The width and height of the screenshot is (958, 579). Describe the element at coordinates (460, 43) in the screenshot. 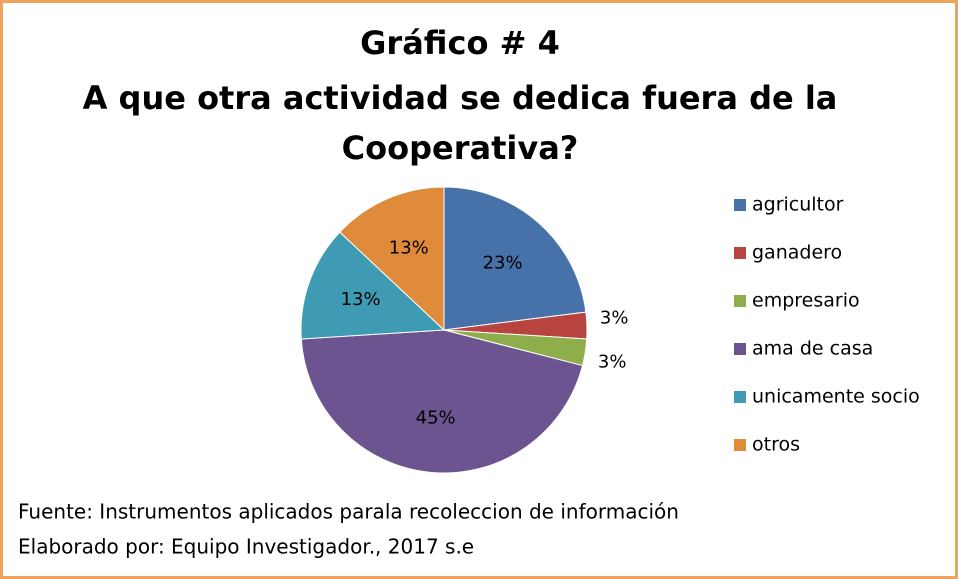

I see `chart-title: Gráfico # 4` at that location.